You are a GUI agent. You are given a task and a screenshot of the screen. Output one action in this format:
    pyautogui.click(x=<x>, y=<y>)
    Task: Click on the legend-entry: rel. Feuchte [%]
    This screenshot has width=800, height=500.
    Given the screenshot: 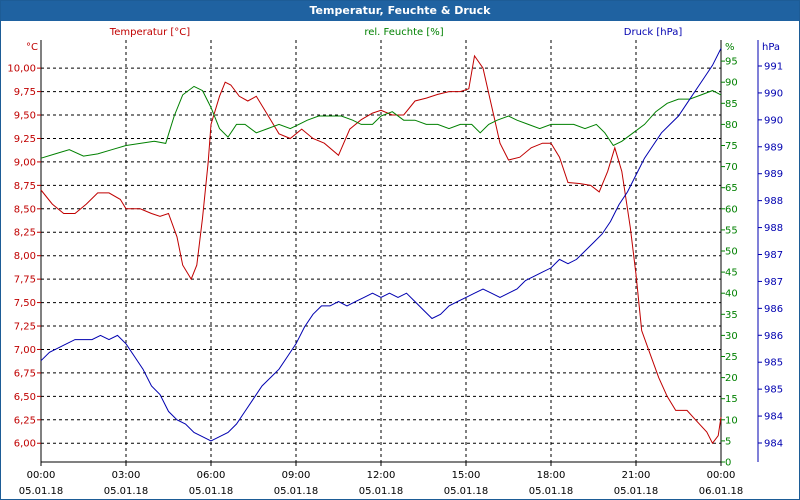 What is the action you would take?
    pyautogui.click(x=403, y=32)
    